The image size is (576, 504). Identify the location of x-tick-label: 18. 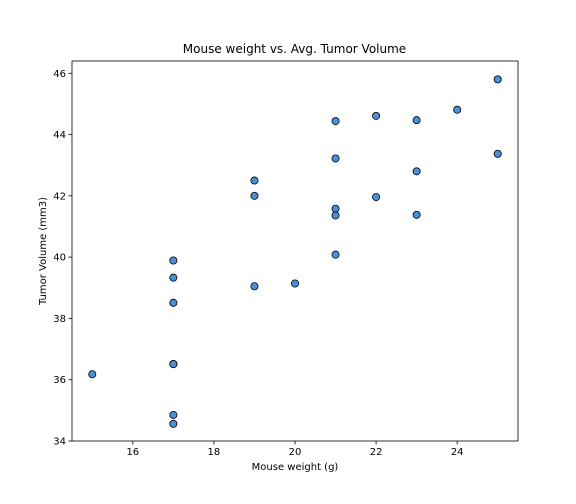
(214, 452).